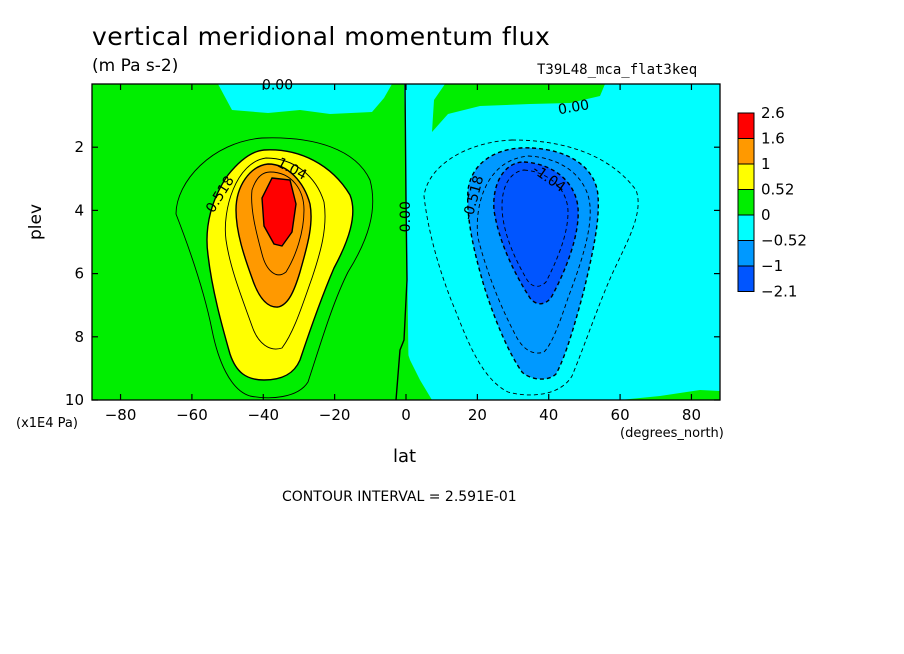 The image size is (904, 654). What do you see at coordinates (620, 415) in the screenshot?
I see `x-tick-label: 60` at bounding box center [620, 415].